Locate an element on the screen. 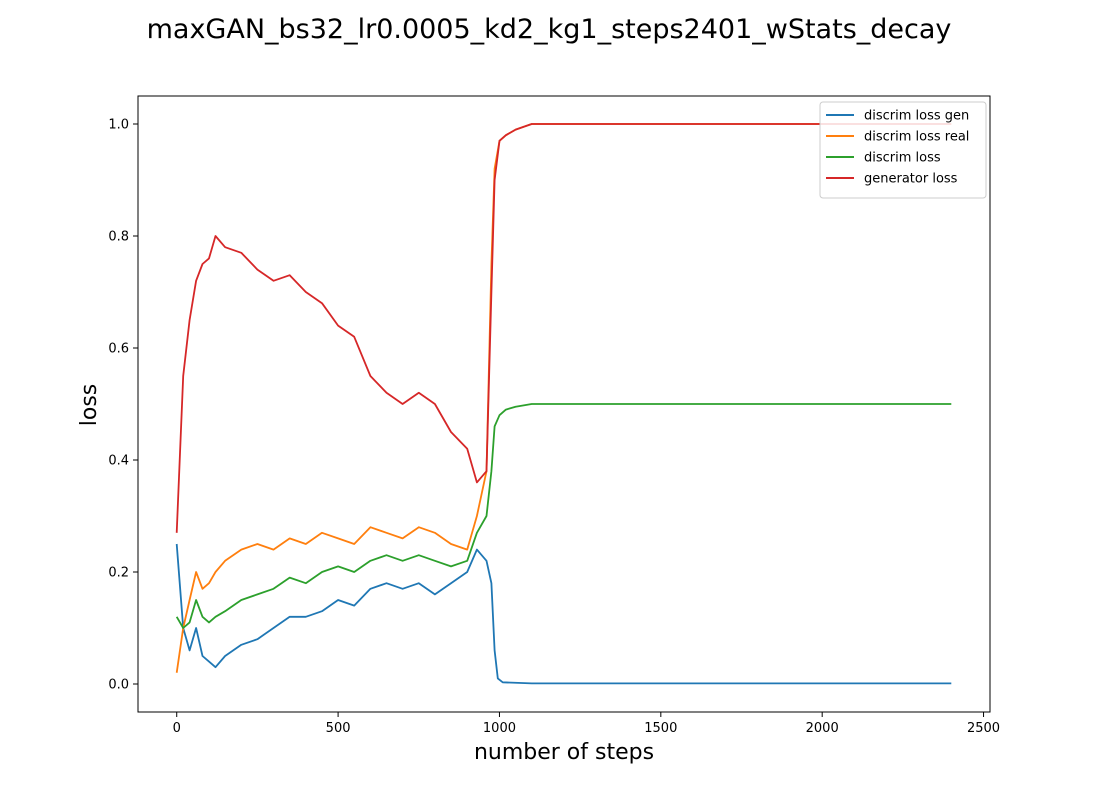  y-axis: 0.0 0.2 0.4 0.6 0.8 1.0 is located at coordinates (123, 405).